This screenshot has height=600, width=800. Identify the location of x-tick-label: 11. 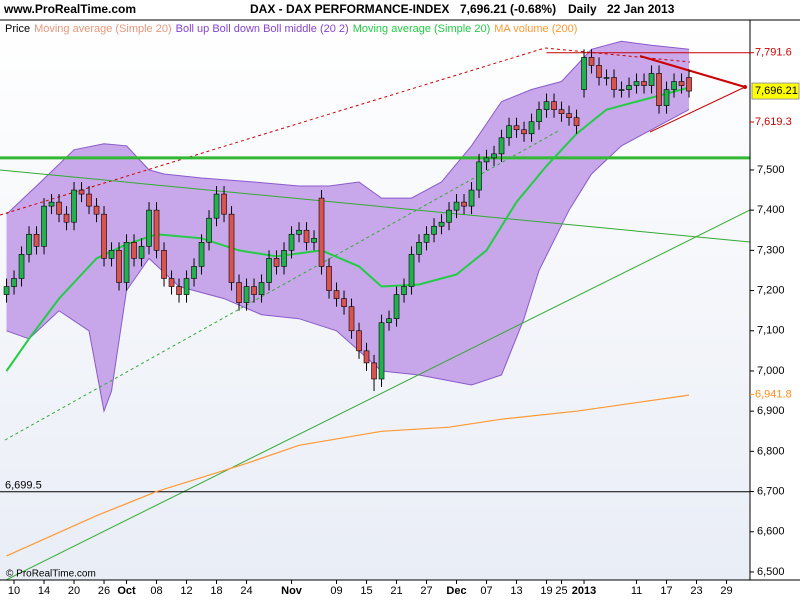
(636, 591).